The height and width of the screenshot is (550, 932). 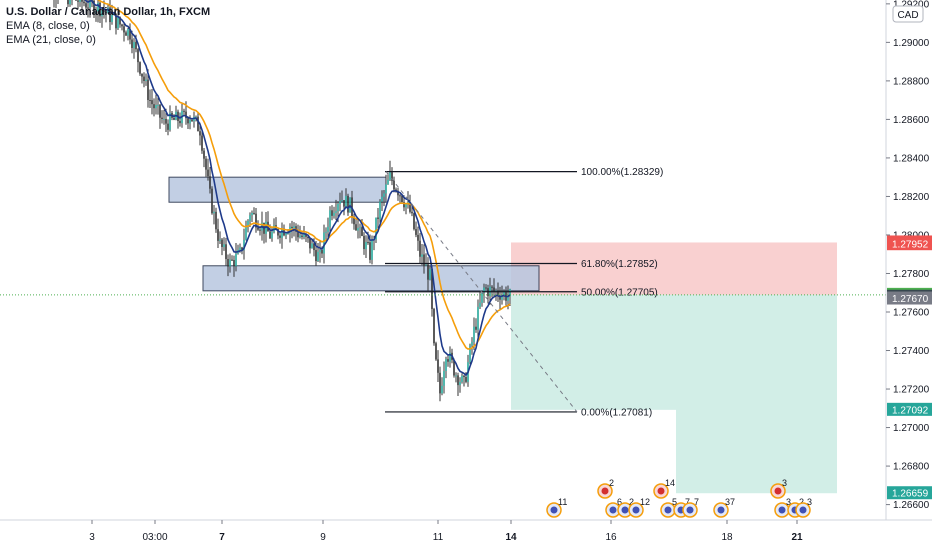 I want to click on event-count-label: 5, so click(x=674, y=502).